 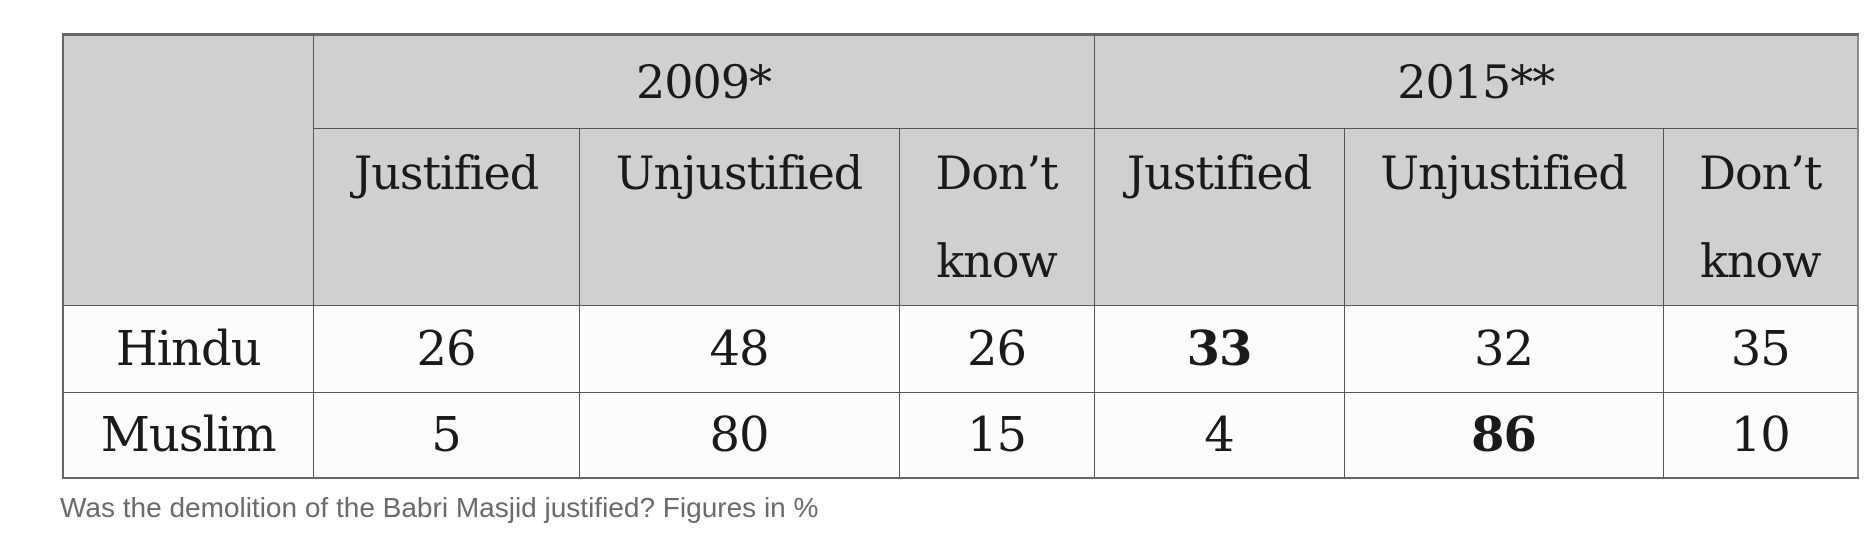 What do you see at coordinates (1503, 349) in the screenshot?
I see `table-cell: 32` at bounding box center [1503, 349].